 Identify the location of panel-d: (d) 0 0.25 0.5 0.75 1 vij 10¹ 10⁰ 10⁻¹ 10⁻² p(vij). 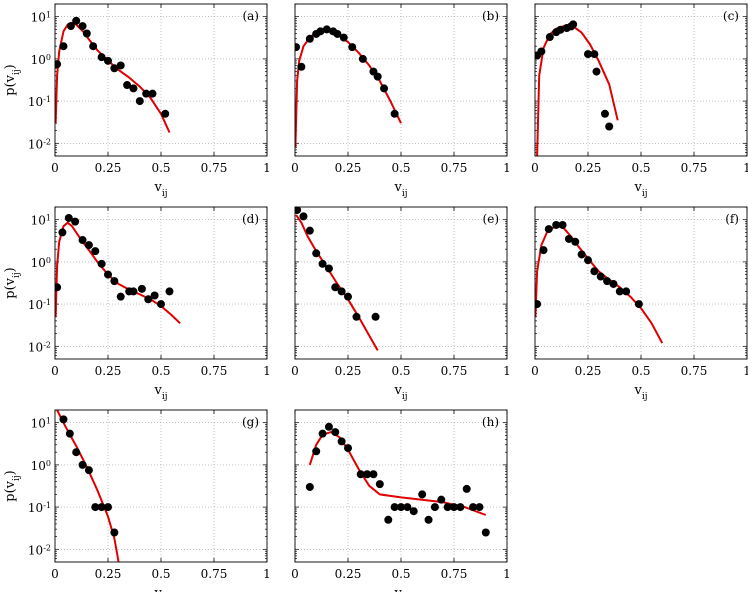
(137, 304).